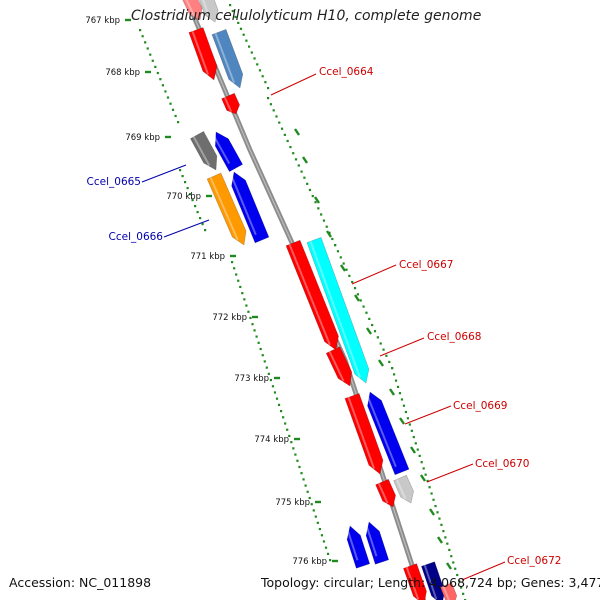 The image size is (600, 600). Describe the element at coordinates (122, 73) in the screenshot. I see `kbp-tick-label: 768 kbp` at that location.